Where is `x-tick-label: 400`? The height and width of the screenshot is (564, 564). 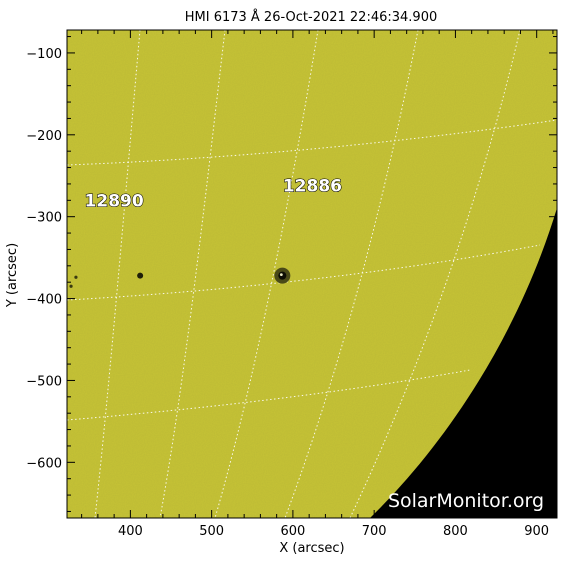 x-tick-label: 400 is located at coordinates (130, 531).